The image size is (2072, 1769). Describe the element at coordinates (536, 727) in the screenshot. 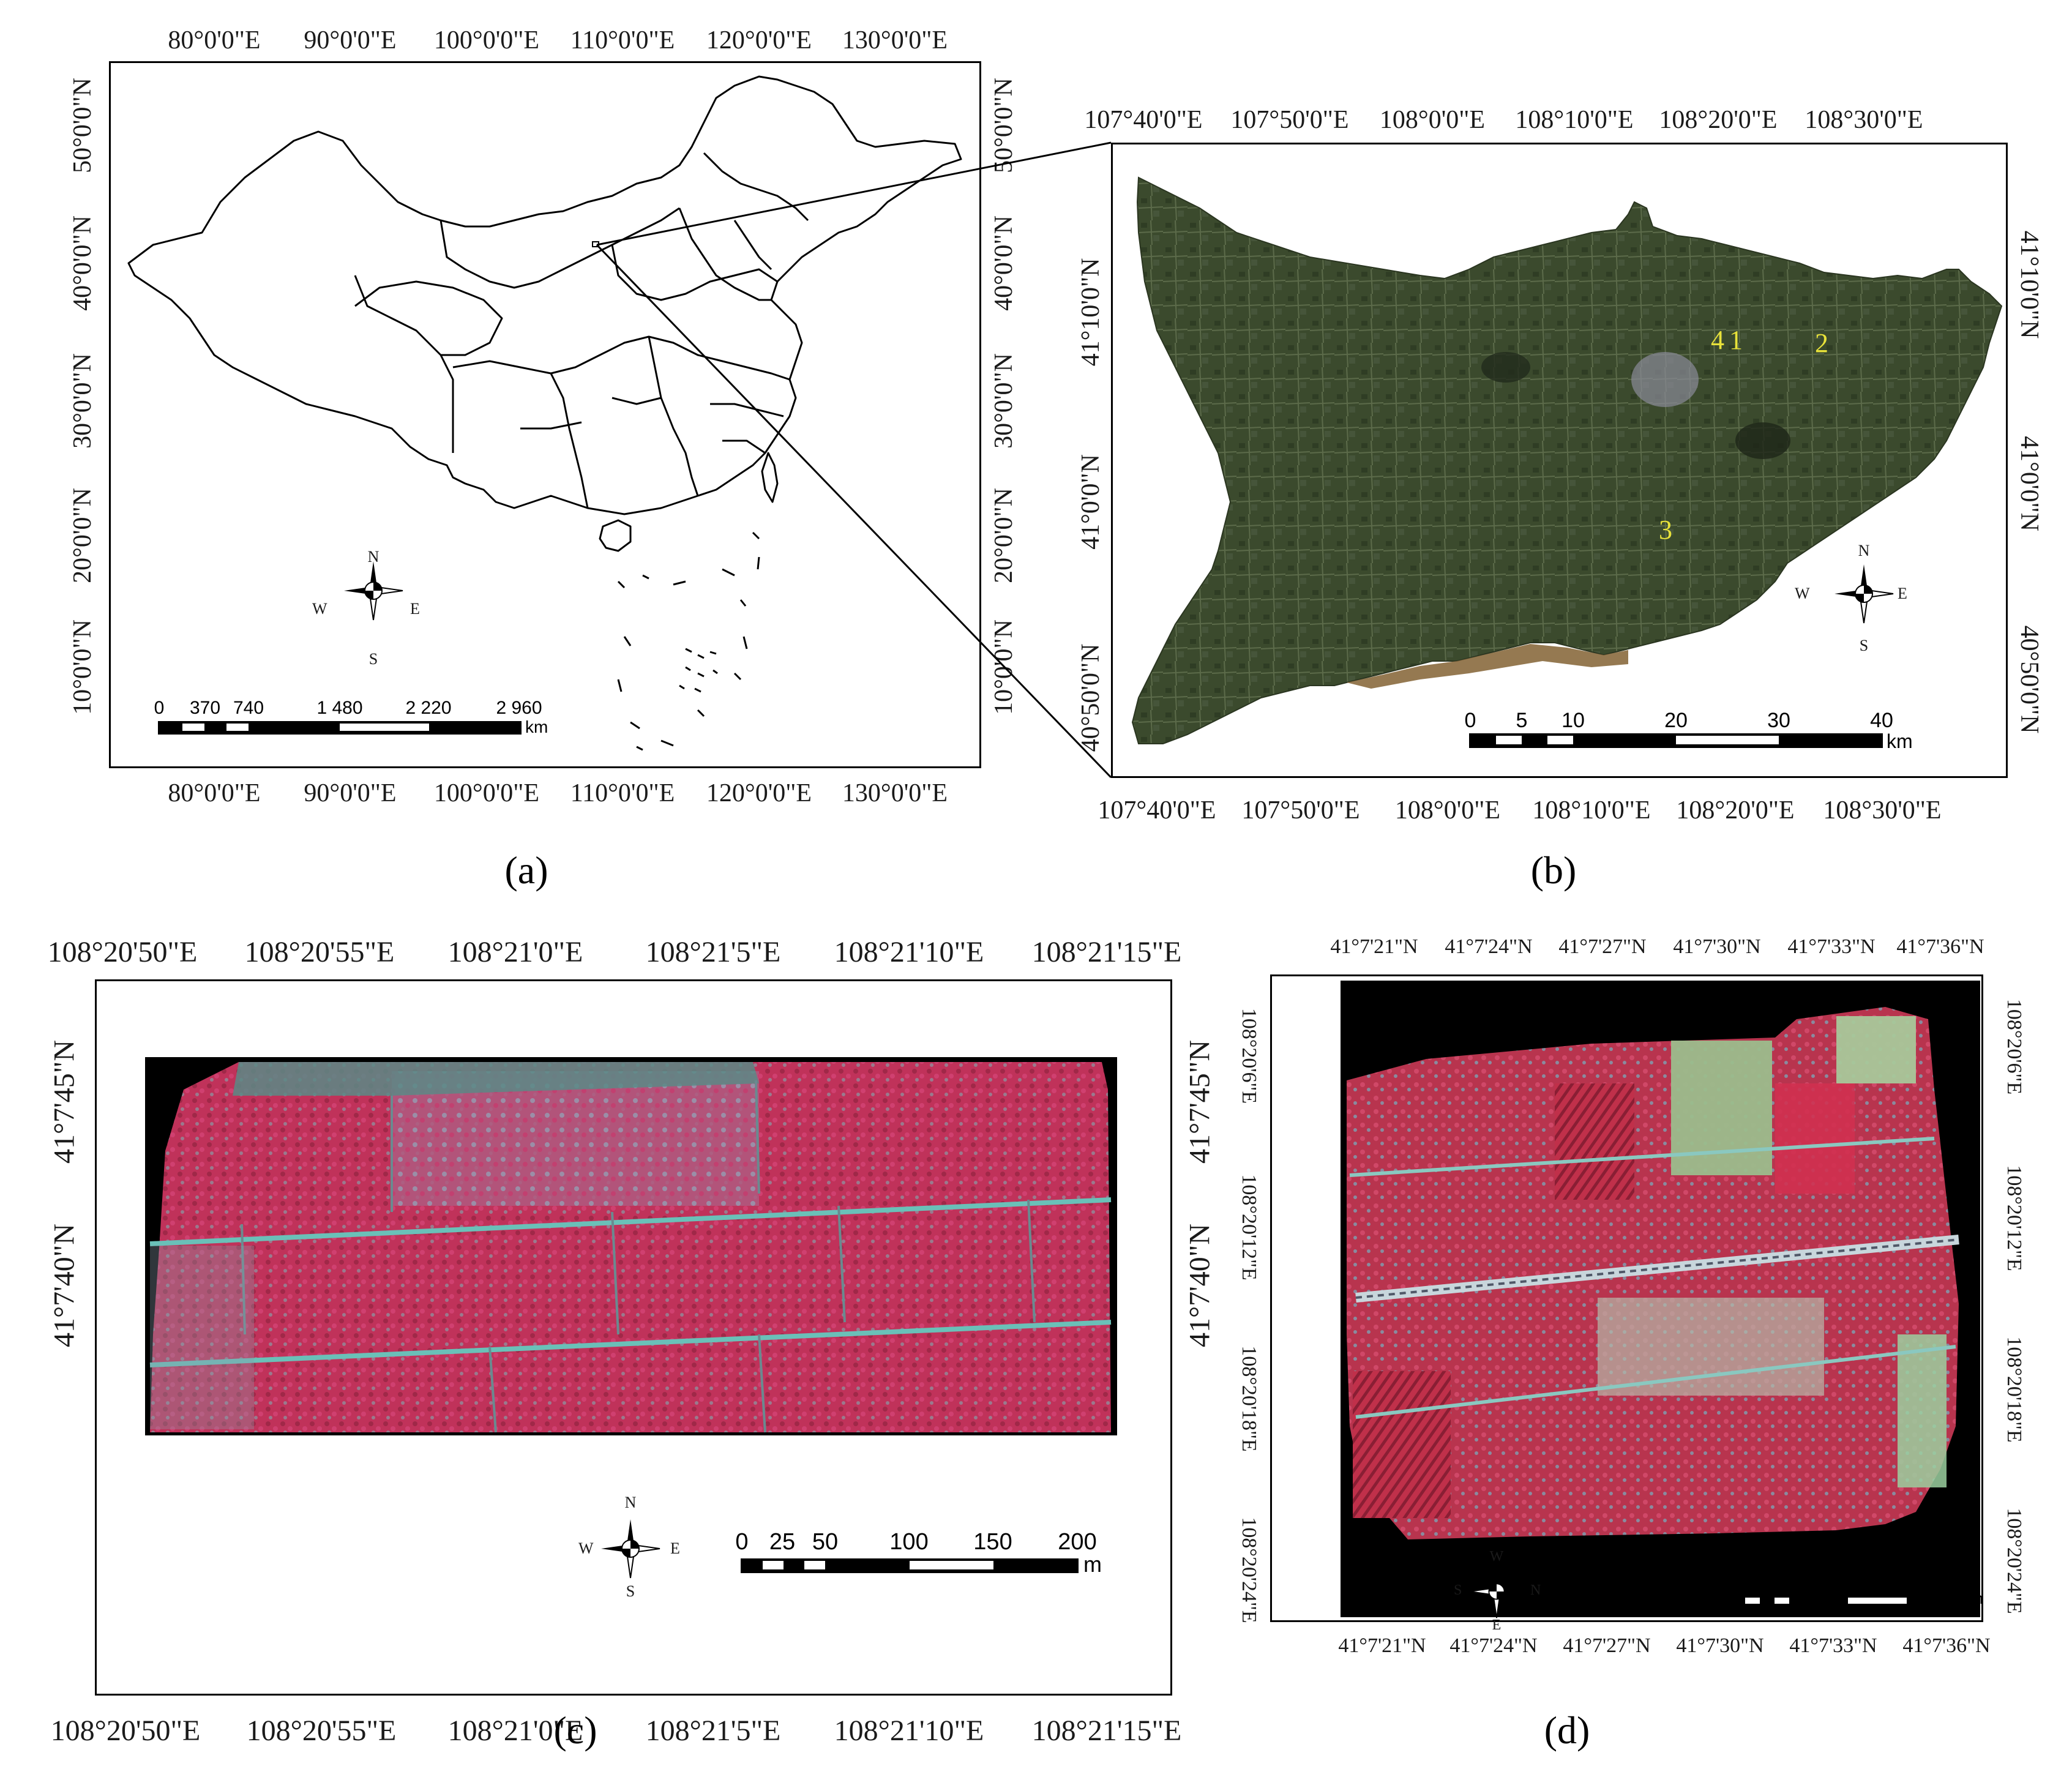

I see `a-scale-unit: km` at that location.